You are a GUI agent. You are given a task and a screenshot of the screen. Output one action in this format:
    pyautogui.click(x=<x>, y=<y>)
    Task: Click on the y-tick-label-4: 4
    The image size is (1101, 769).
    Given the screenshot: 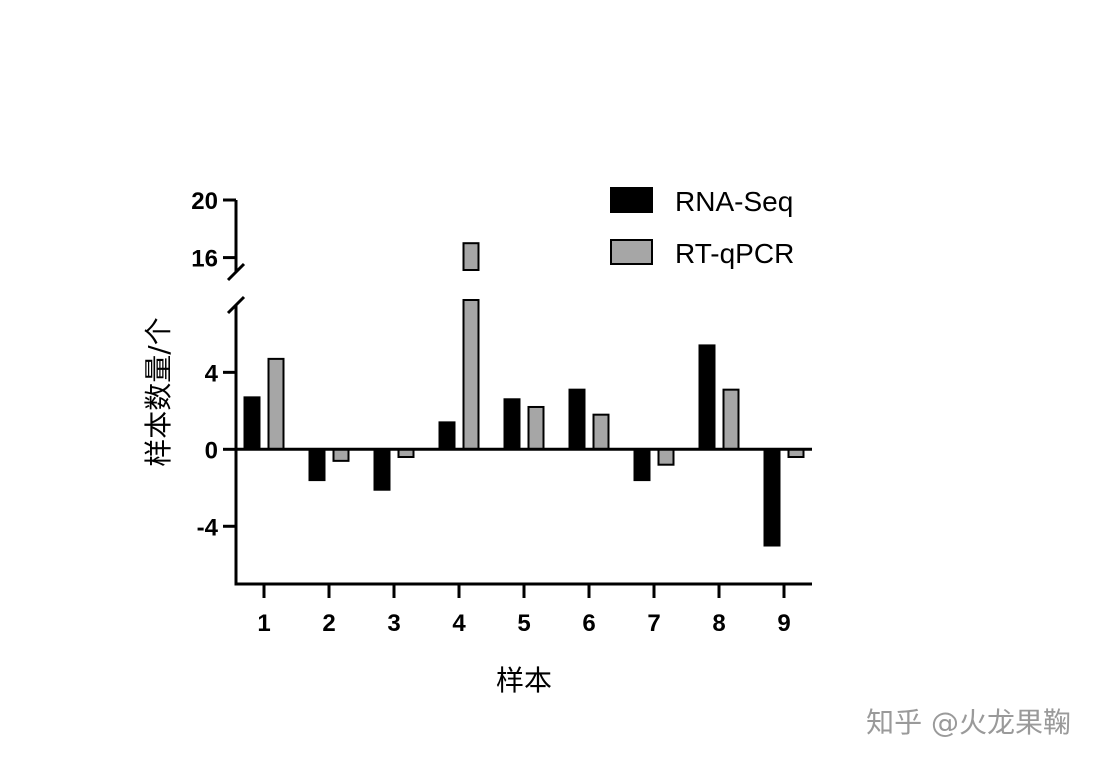 What is the action you would take?
    pyautogui.click(x=212, y=373)
    